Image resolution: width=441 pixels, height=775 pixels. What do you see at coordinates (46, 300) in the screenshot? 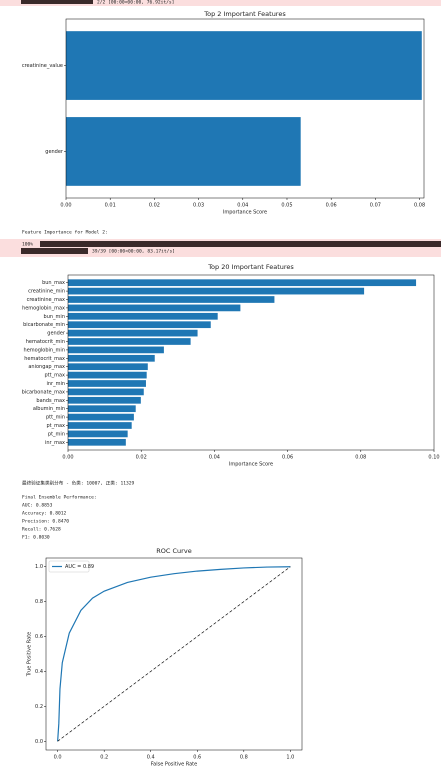
I see `y-tick-label: creatinine_max` at bounding box center [46, 300].